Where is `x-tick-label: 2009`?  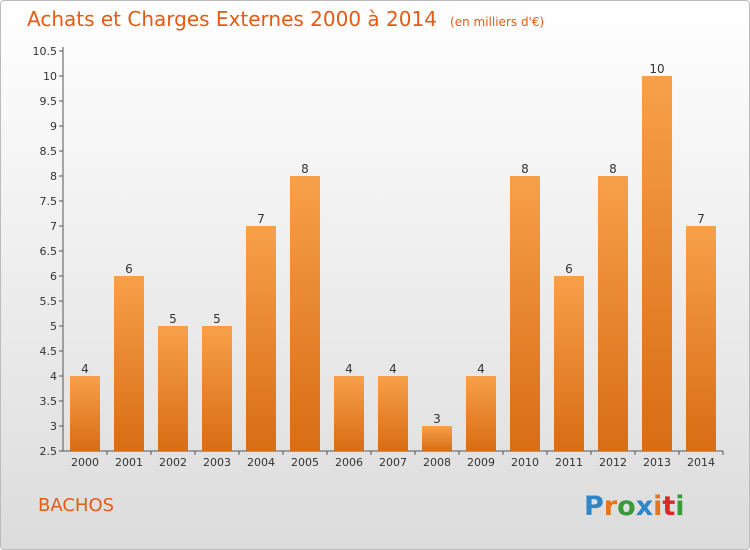 x-tick-label: 2009 is located at coordinates (481, 462).